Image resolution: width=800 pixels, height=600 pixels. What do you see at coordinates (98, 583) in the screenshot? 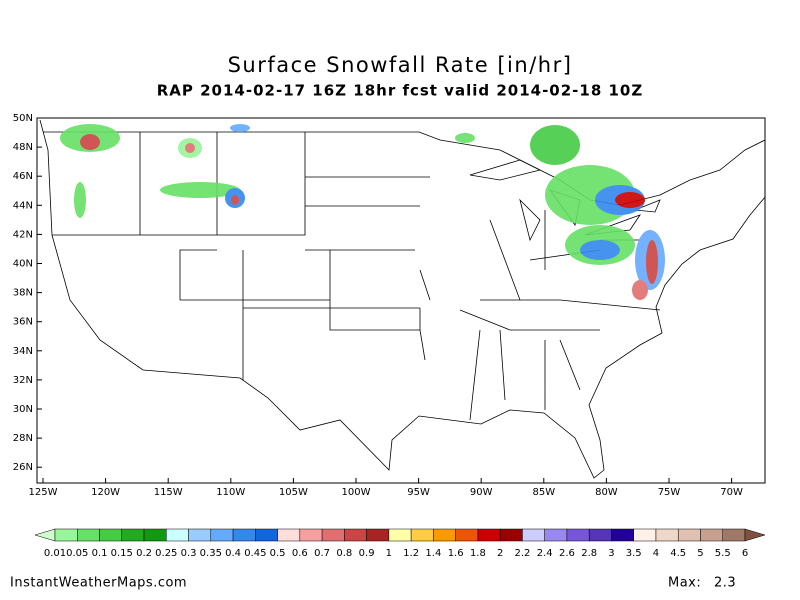
I see `site-name: InstantWeatherMaps.com` at bounding box center [98, 583].